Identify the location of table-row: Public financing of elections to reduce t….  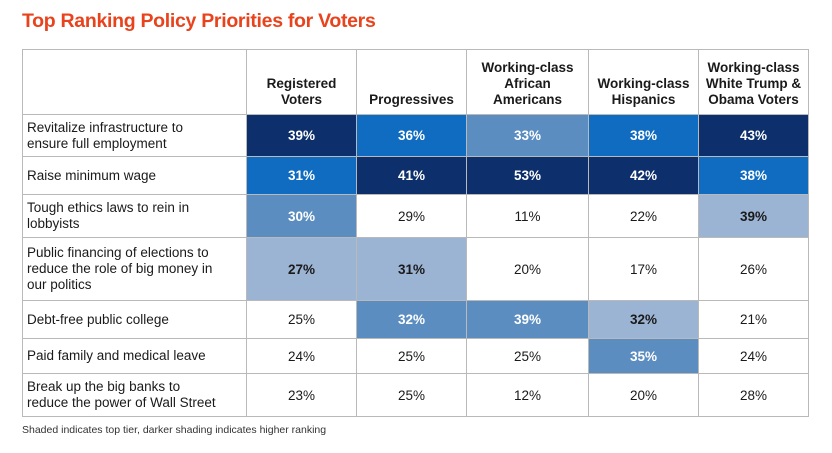
(415, 269).